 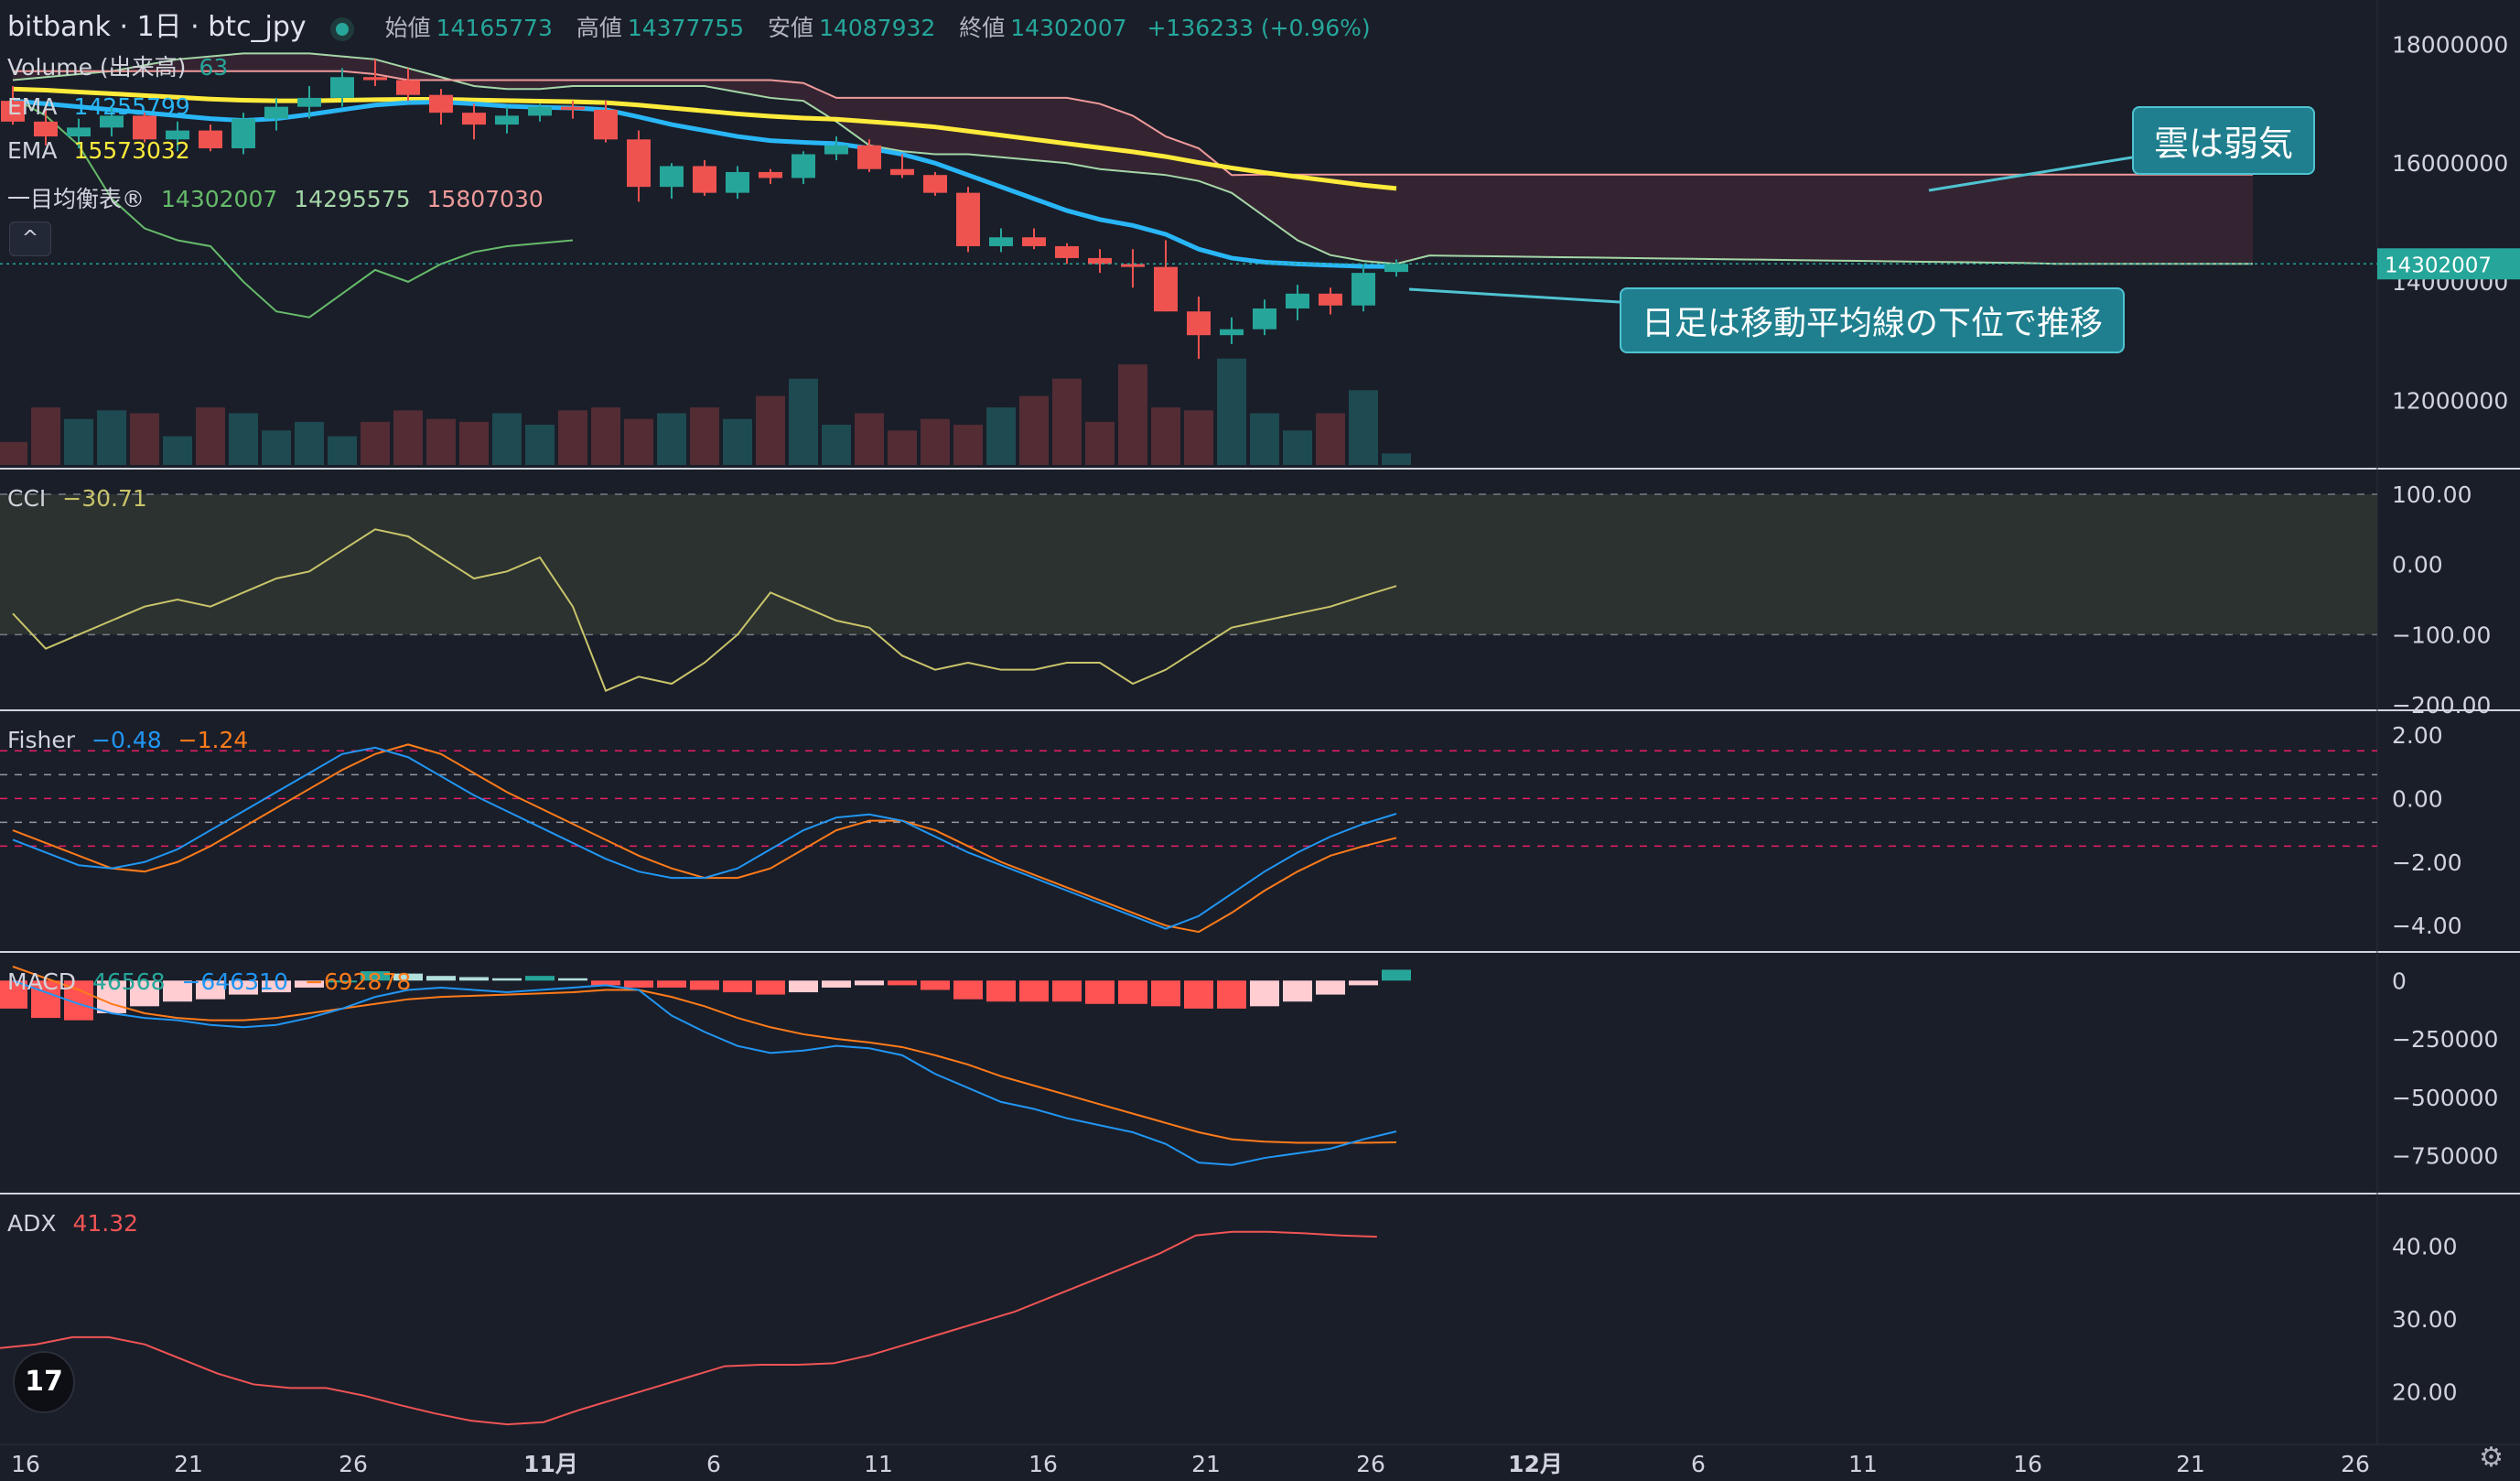 What do you see at coordinates (1206, 1464) in the screenshot?
I see `time-tick-label: 21` at bounding box center [1206, 1464].